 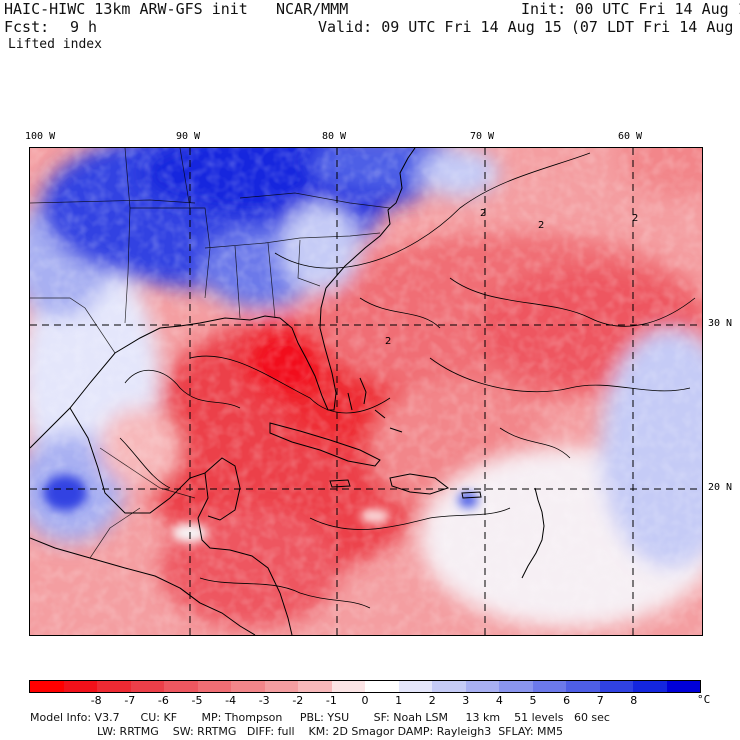 What do you see at coordinates (704, 699) in the screenshot?
I see `colorbar-unit: °C` at bounding box center [704, 699].